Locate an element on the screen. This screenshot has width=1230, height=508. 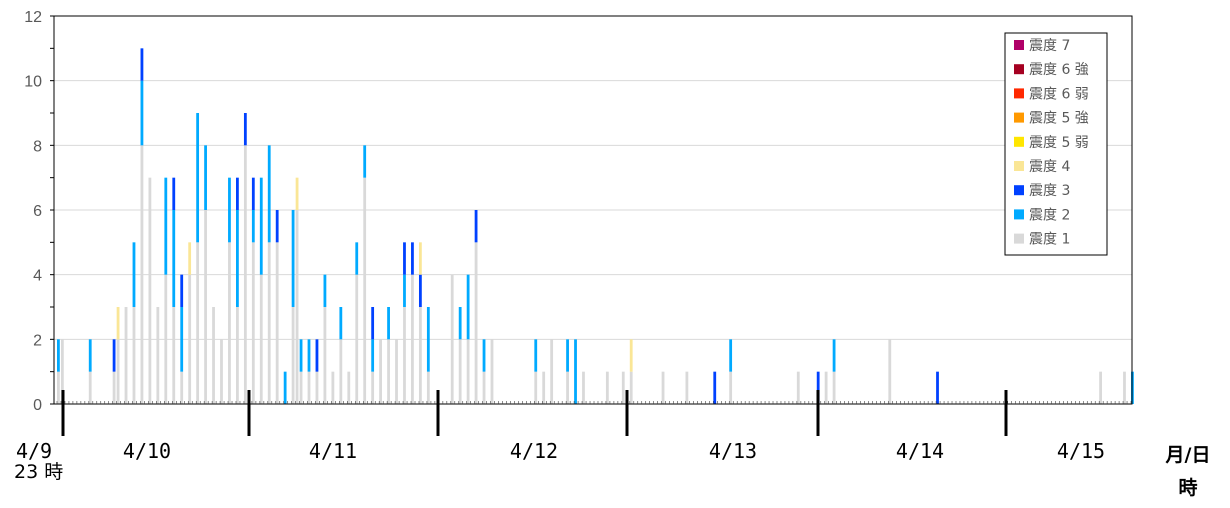
y-tick-label: 8 is located at coordinates (37, 146).